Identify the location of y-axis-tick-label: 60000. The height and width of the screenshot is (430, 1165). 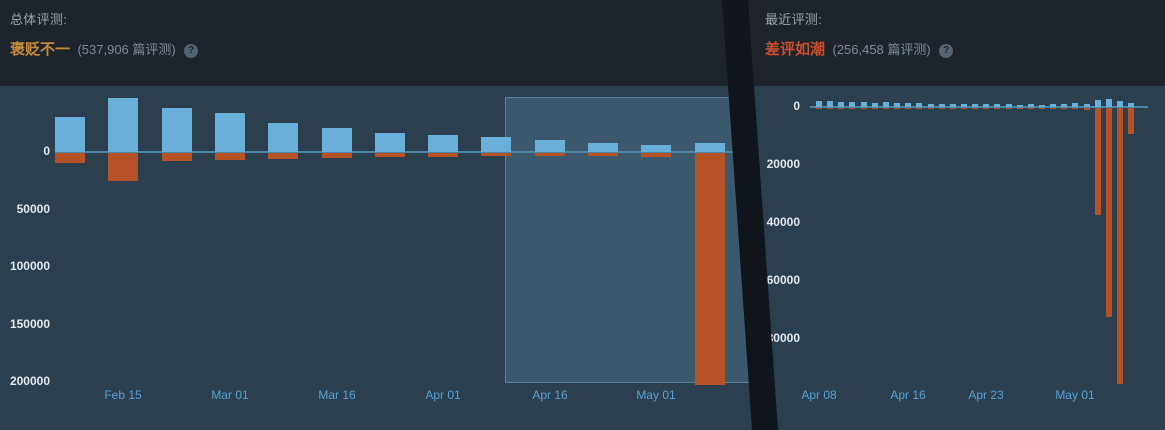
(783, 280).